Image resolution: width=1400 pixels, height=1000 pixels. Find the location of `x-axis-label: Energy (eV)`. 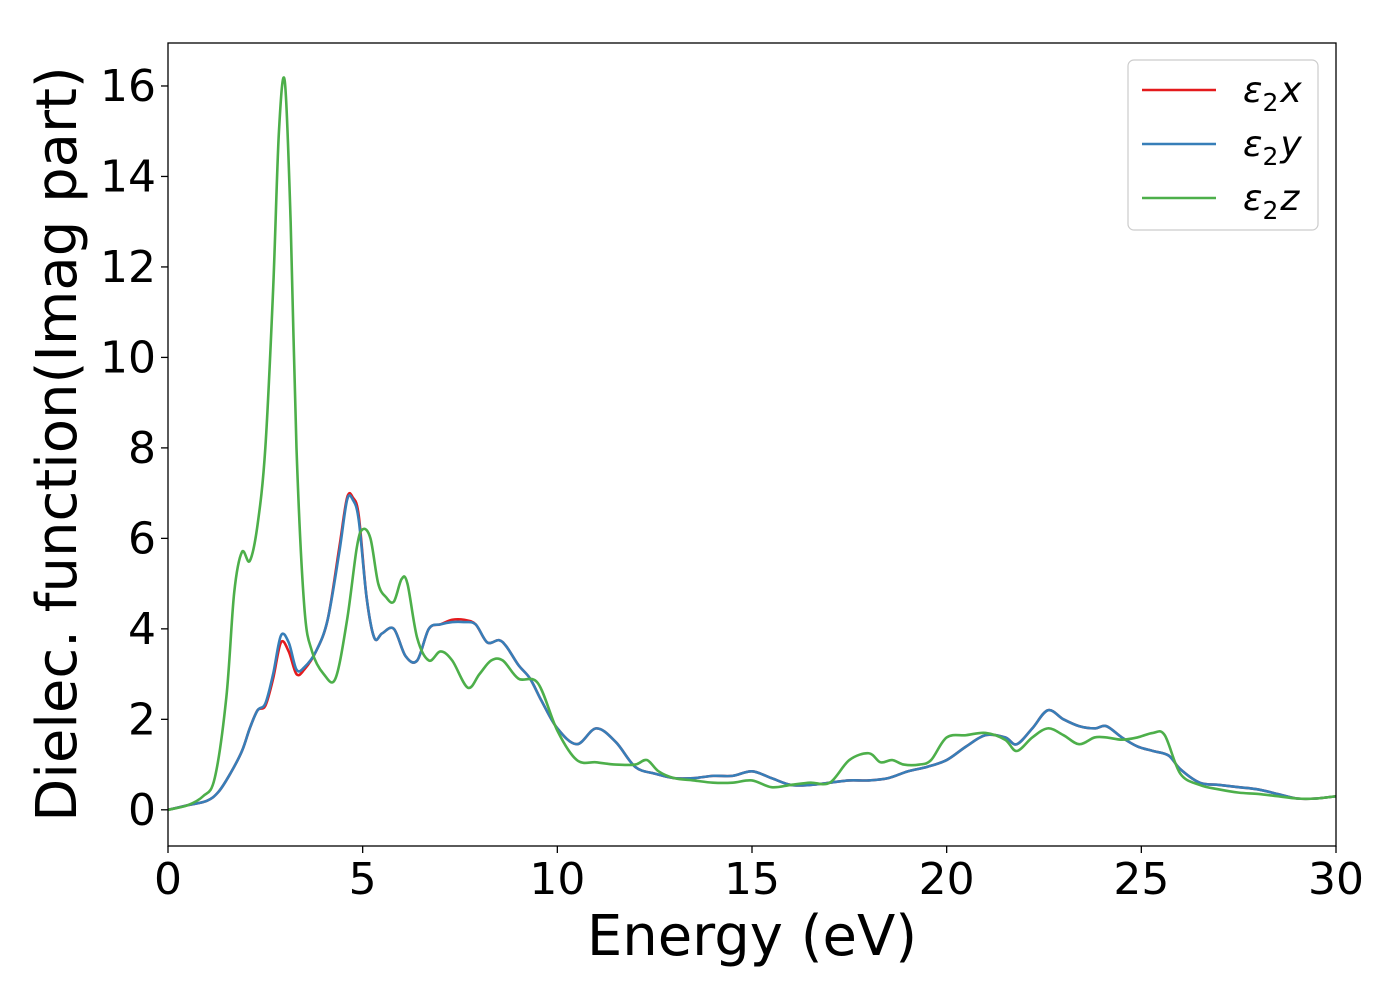

x-axis-label: Energy (eV) is located at coordinates (752, 936).